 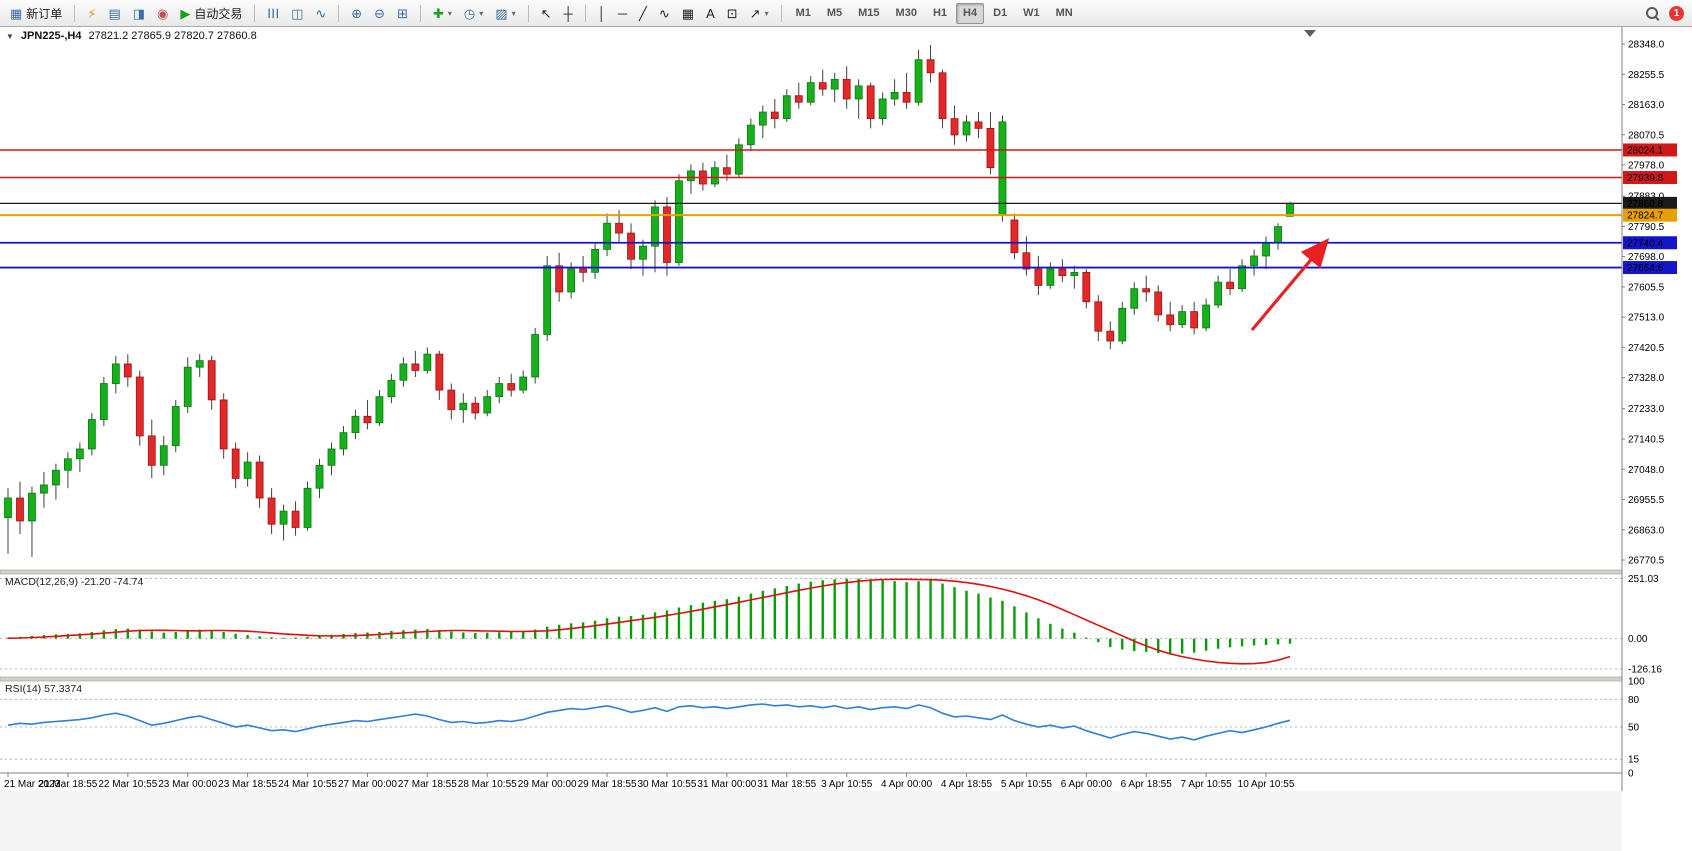 What do you see at coordinates (970, 13) in the screenshot?
I see `timeframe-h4-button: H4` at bounding box center [970, 13].